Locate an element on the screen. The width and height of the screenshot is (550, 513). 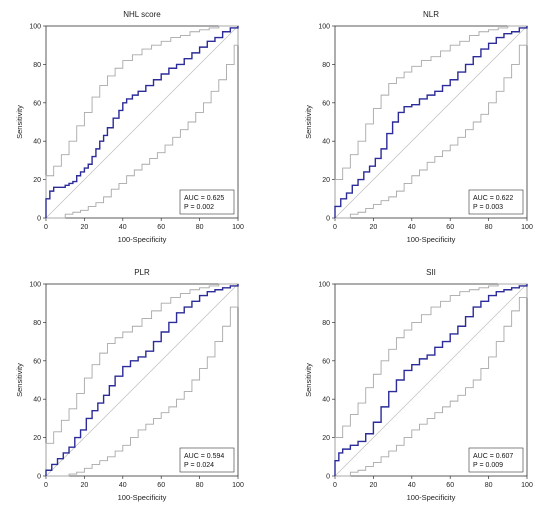
auc-label: AUC = 0.594 is located at coordinates (204, 456).